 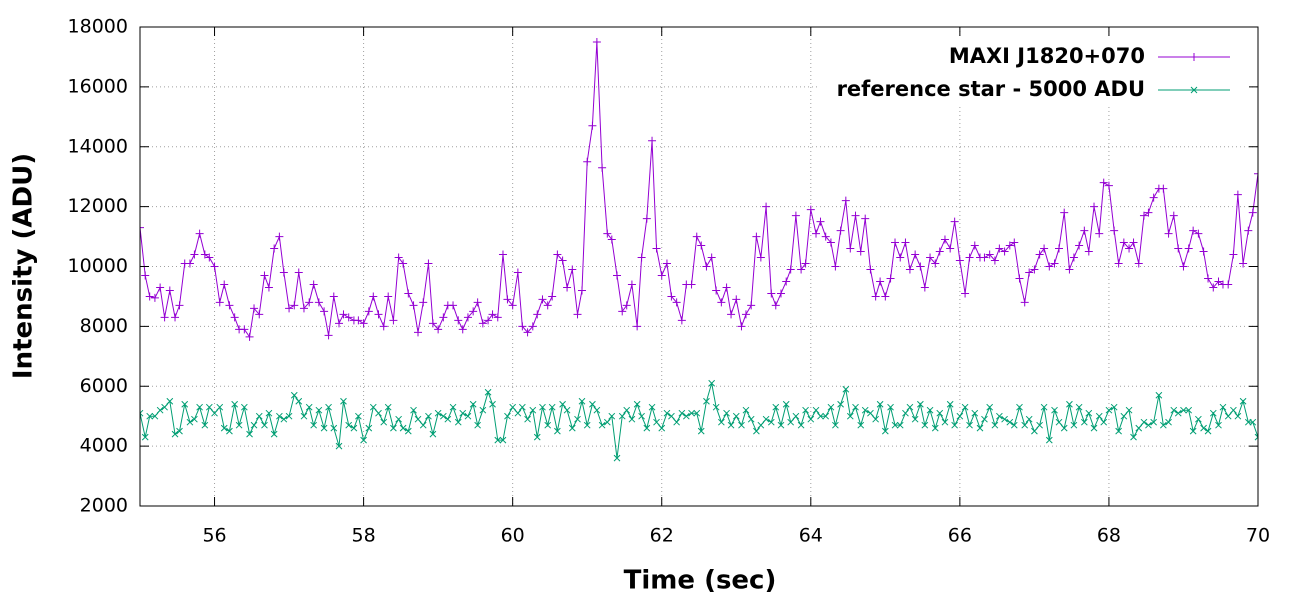 I want to click on x-axis-label: Time (sec), so click(x=700, y=581).